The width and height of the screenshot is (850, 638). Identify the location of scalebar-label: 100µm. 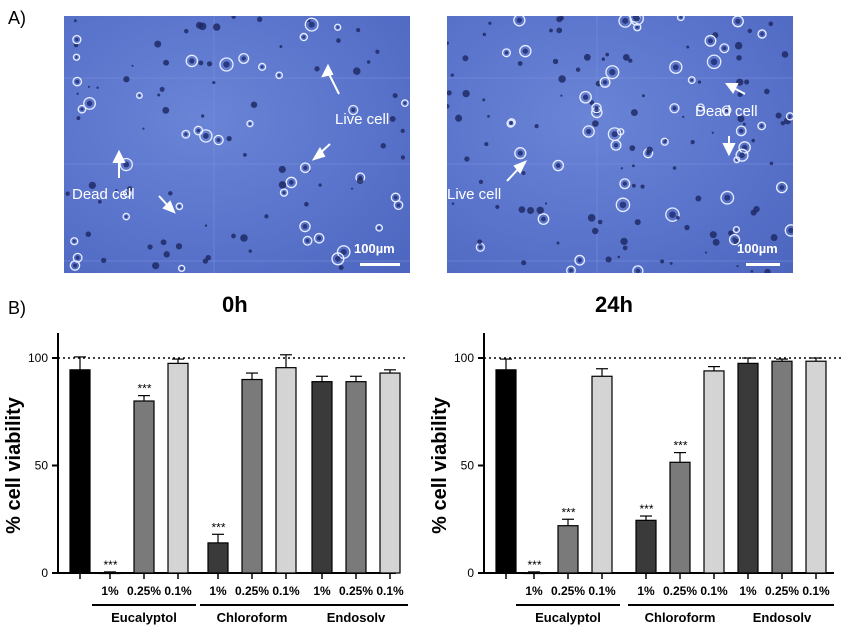
(757, 248).